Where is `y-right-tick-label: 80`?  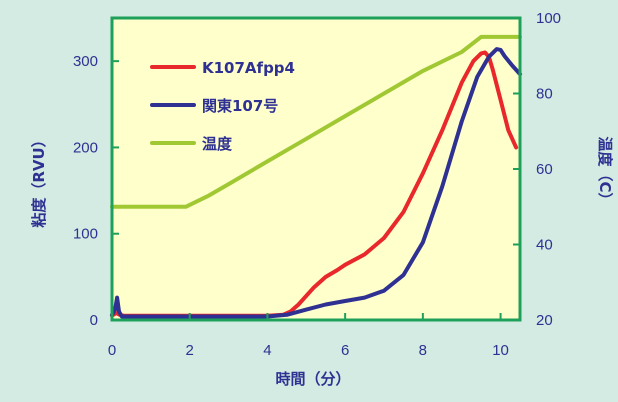
y-right-tick-label: 80 is located at coordinates (544, 94).